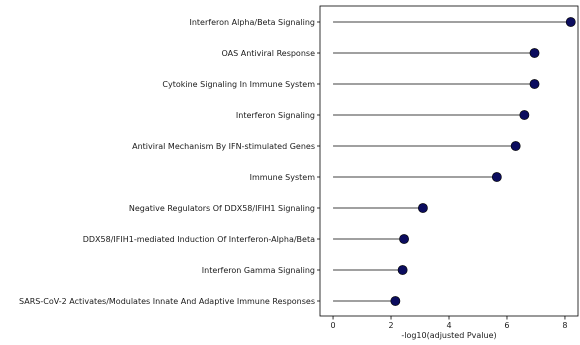 The height and width of the screenshot is (345, 580). Describe the element at coordinates (332, 325) in the screenshot. I see `x-tick-label: 0` at that location.